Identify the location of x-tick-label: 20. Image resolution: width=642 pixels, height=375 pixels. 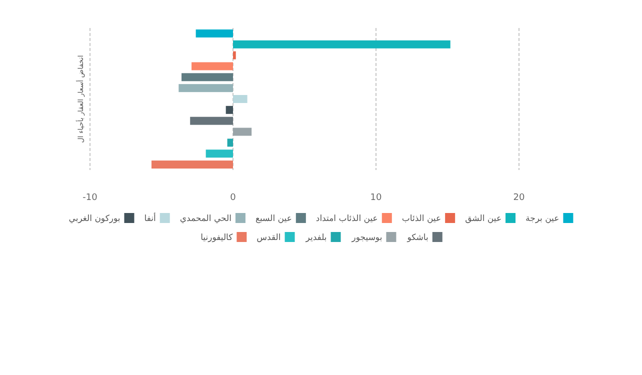
(519, 198).